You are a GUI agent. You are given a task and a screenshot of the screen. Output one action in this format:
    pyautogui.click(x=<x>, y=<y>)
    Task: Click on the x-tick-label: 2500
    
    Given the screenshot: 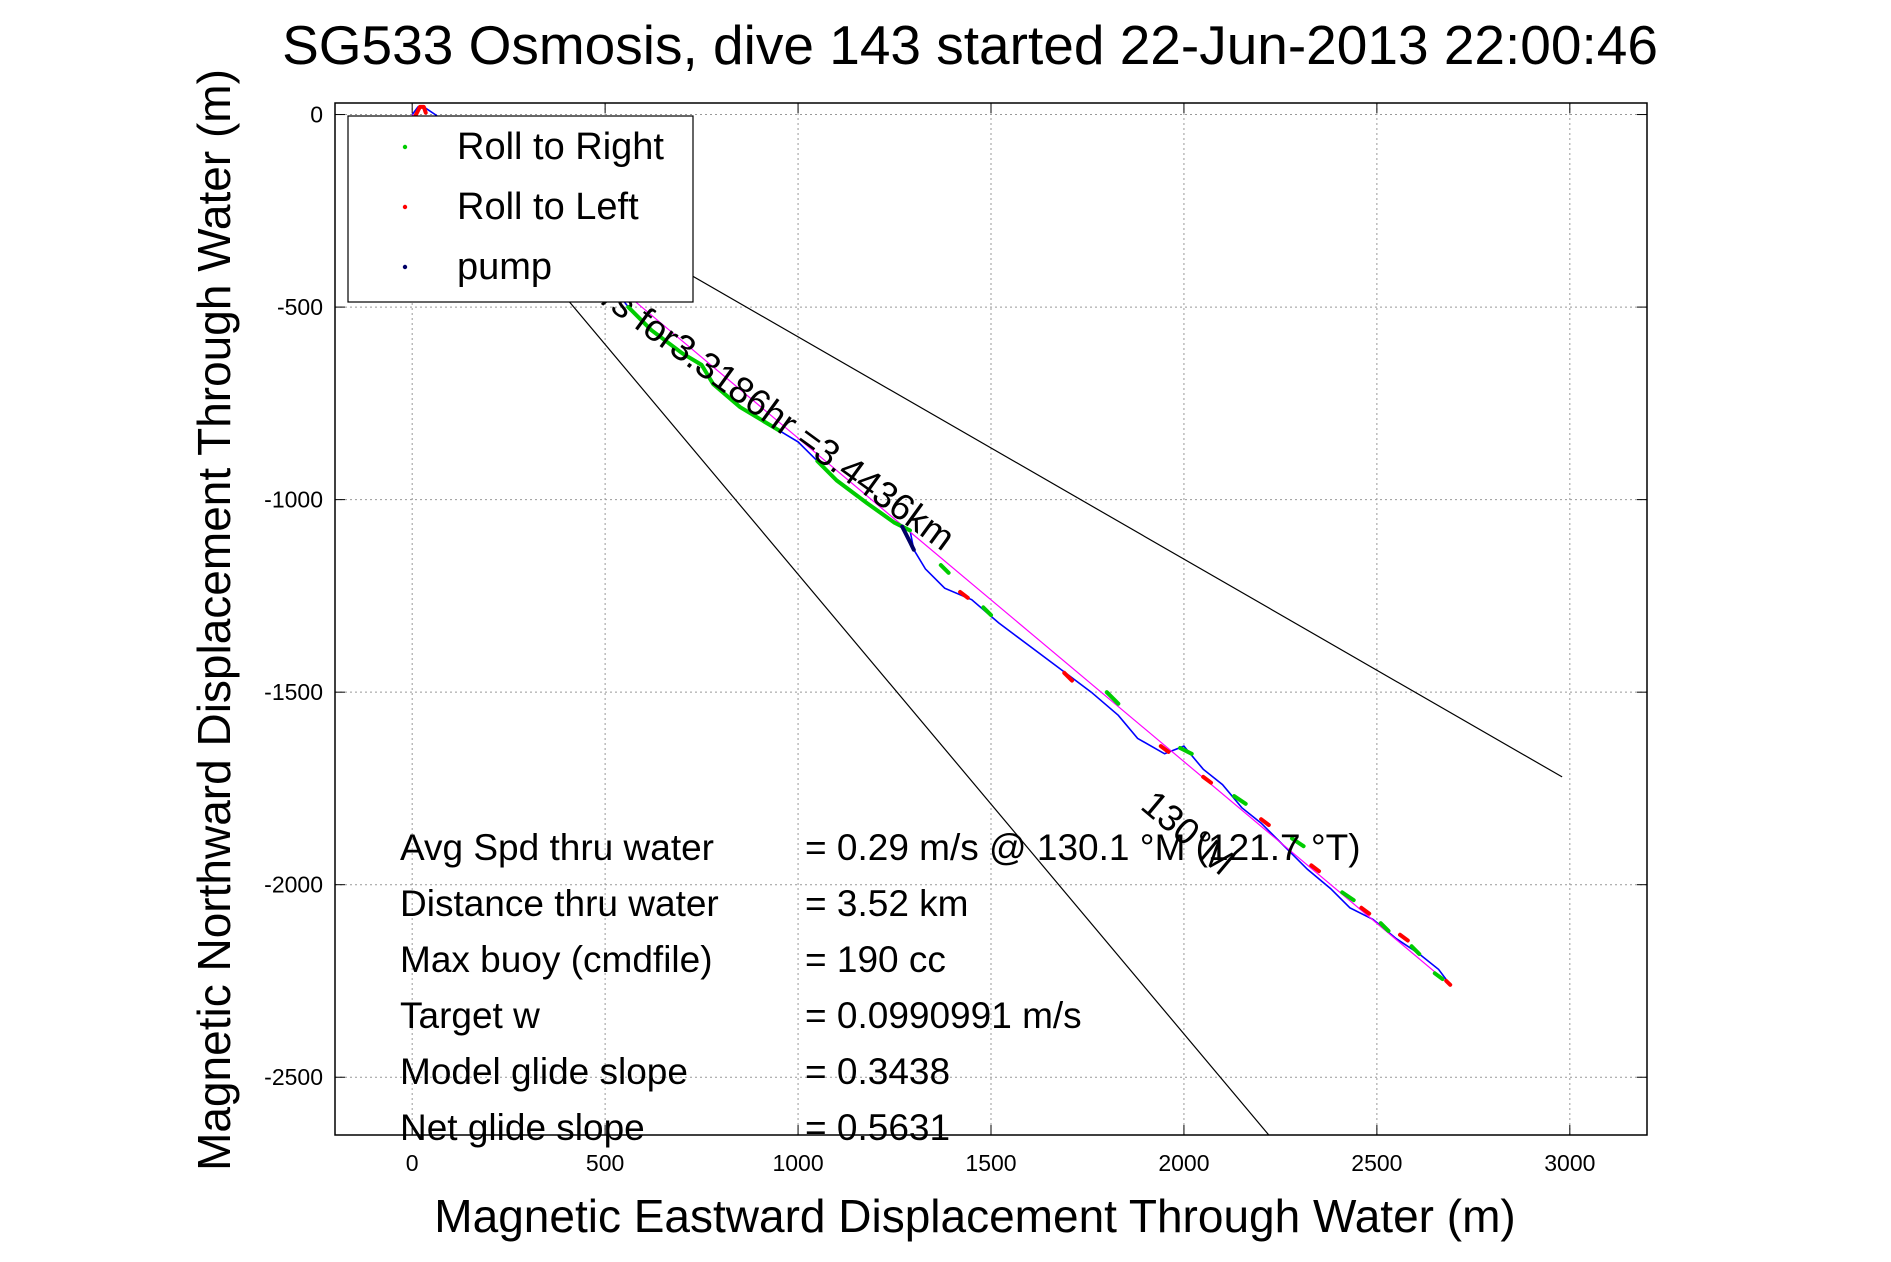 What is the action you would take?
    pyautogui.click(x=1376, y=1163)
    